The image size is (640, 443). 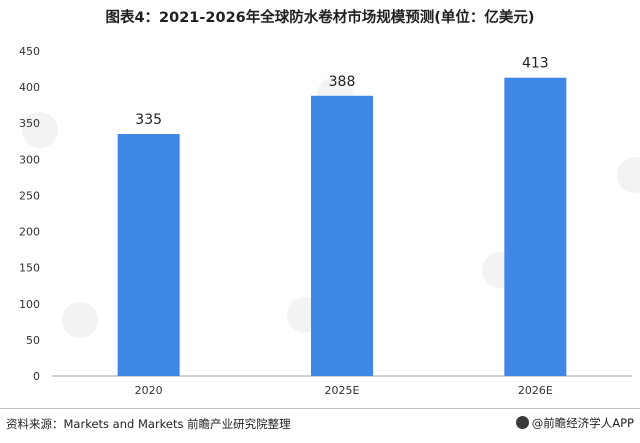 What do you see at coordinates (582, 423) in the screenshot?
I see `attribution-text: @前瞻经济学人APP` at bounding box center [582, 423].